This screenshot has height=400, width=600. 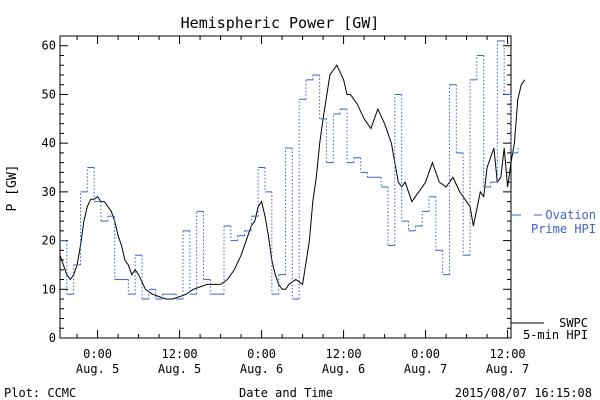 What do you see at coordinates (49, 94) in the screenshot?
I see `y-tick-label: 50` at bounding box center [49, 94].